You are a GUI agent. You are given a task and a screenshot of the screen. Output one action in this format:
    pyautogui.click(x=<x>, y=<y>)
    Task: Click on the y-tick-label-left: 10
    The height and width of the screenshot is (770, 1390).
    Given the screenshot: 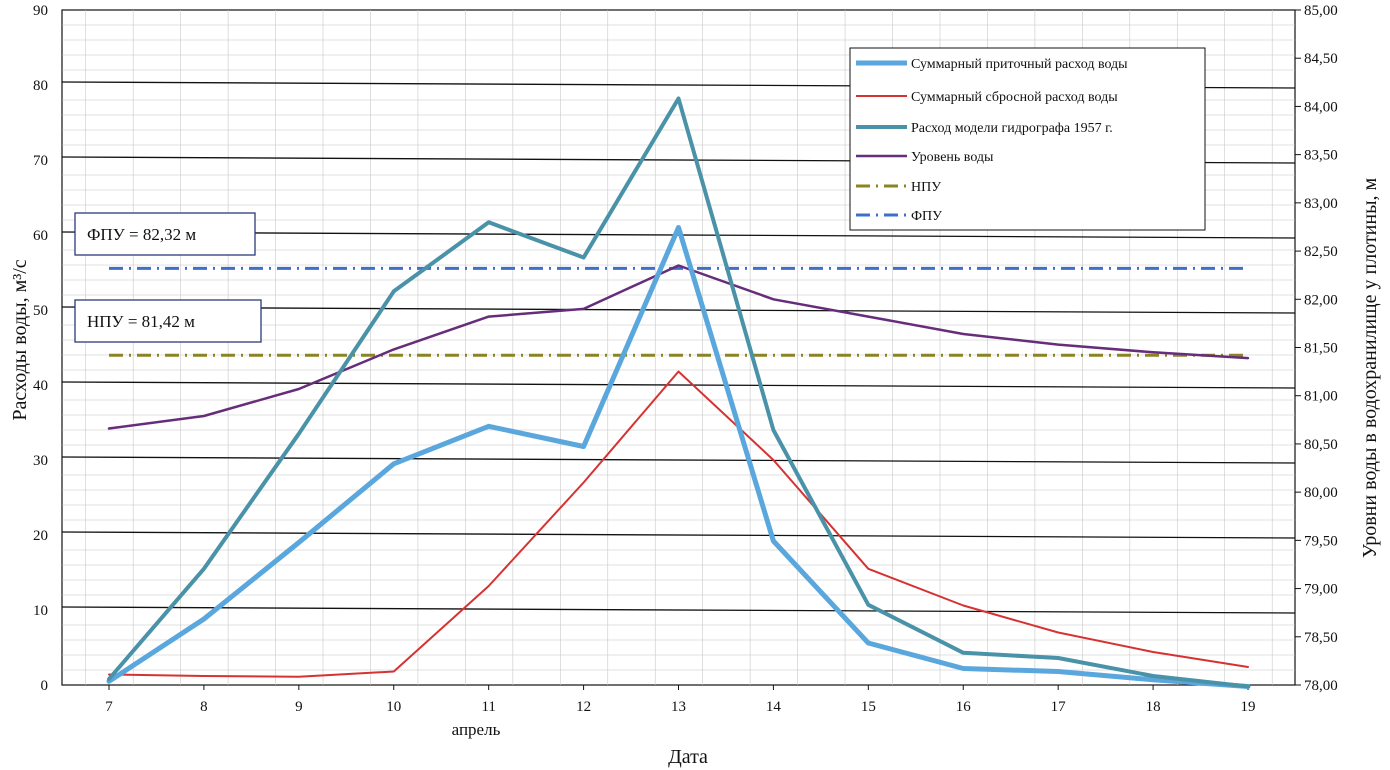 What is the action you would take?
    pyautogui.click(x=40, y=611)
    